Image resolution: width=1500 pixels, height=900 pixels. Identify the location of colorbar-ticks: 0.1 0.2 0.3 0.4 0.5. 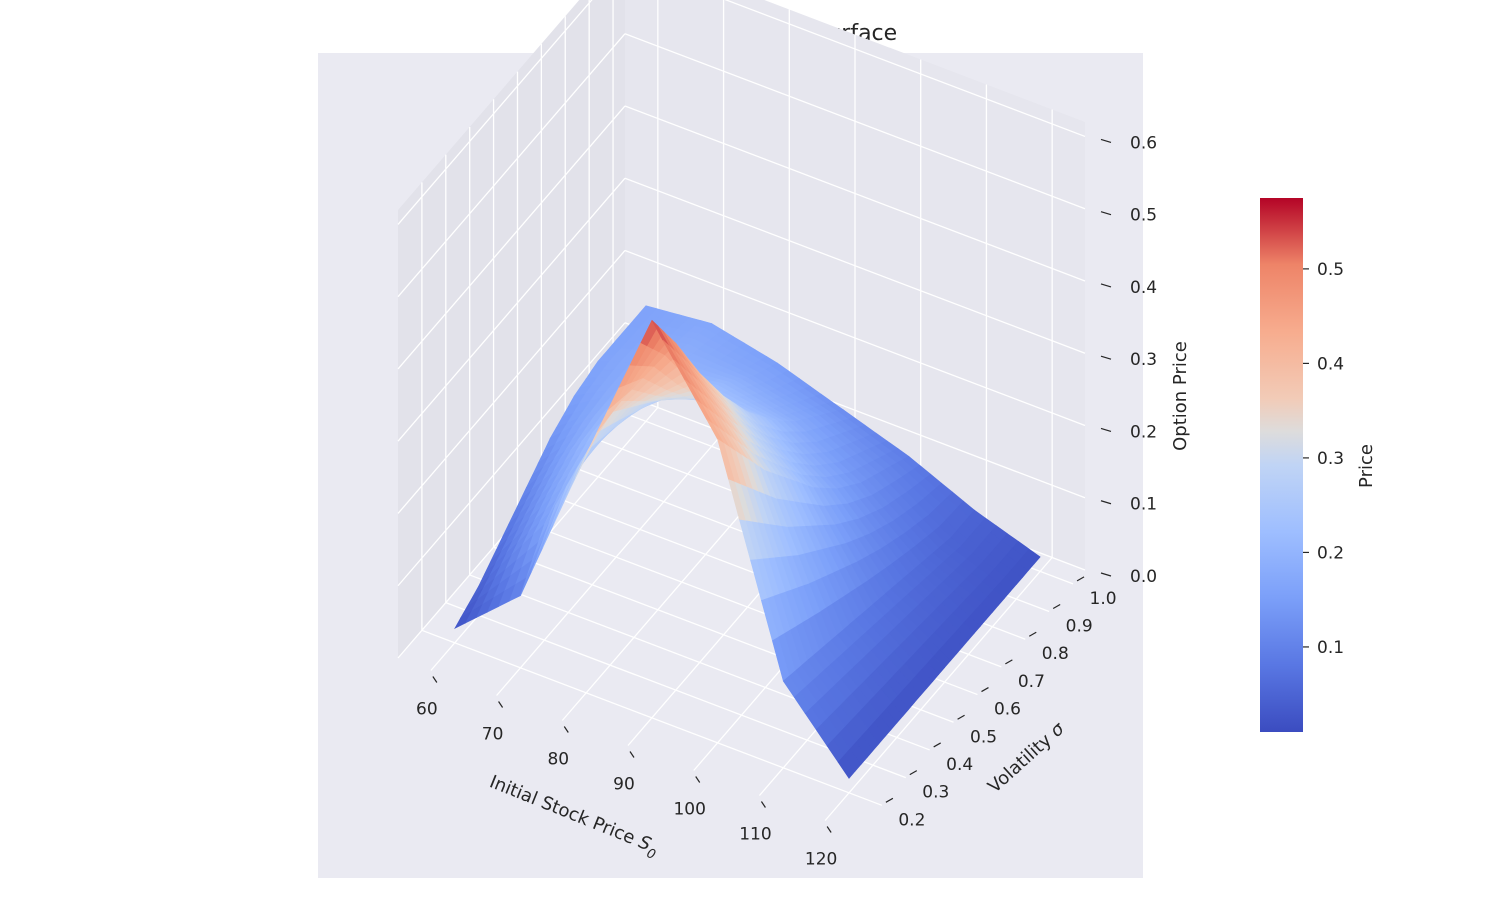
(1323, 459).